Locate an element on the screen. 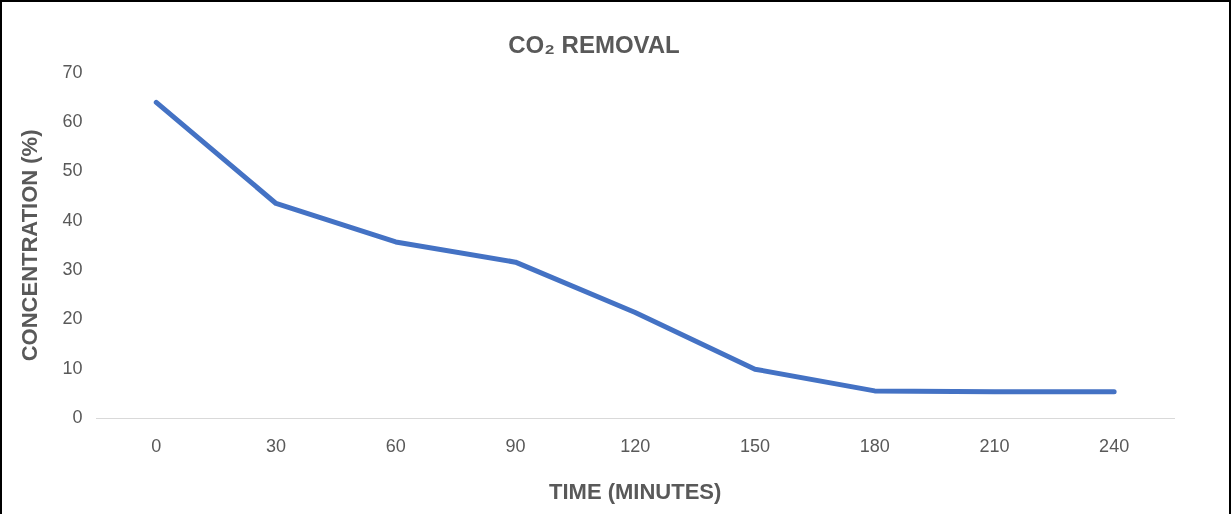  x-tick-label: 30 is located at coordinates (276, 445).